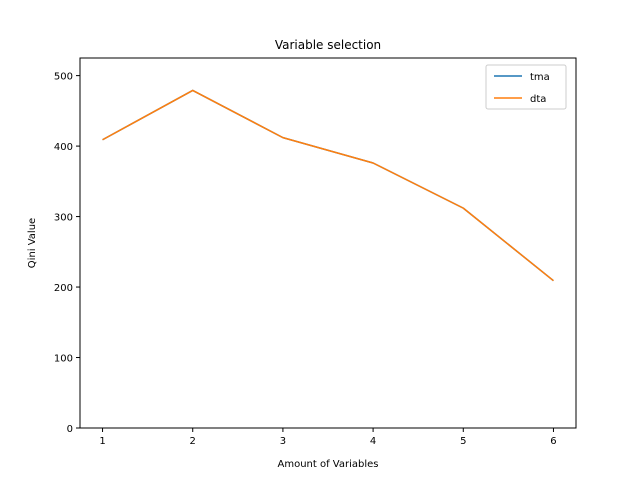 This screenshot has width=640, height=480. I want to click on y-tick-label: 200, so click(63, 288).